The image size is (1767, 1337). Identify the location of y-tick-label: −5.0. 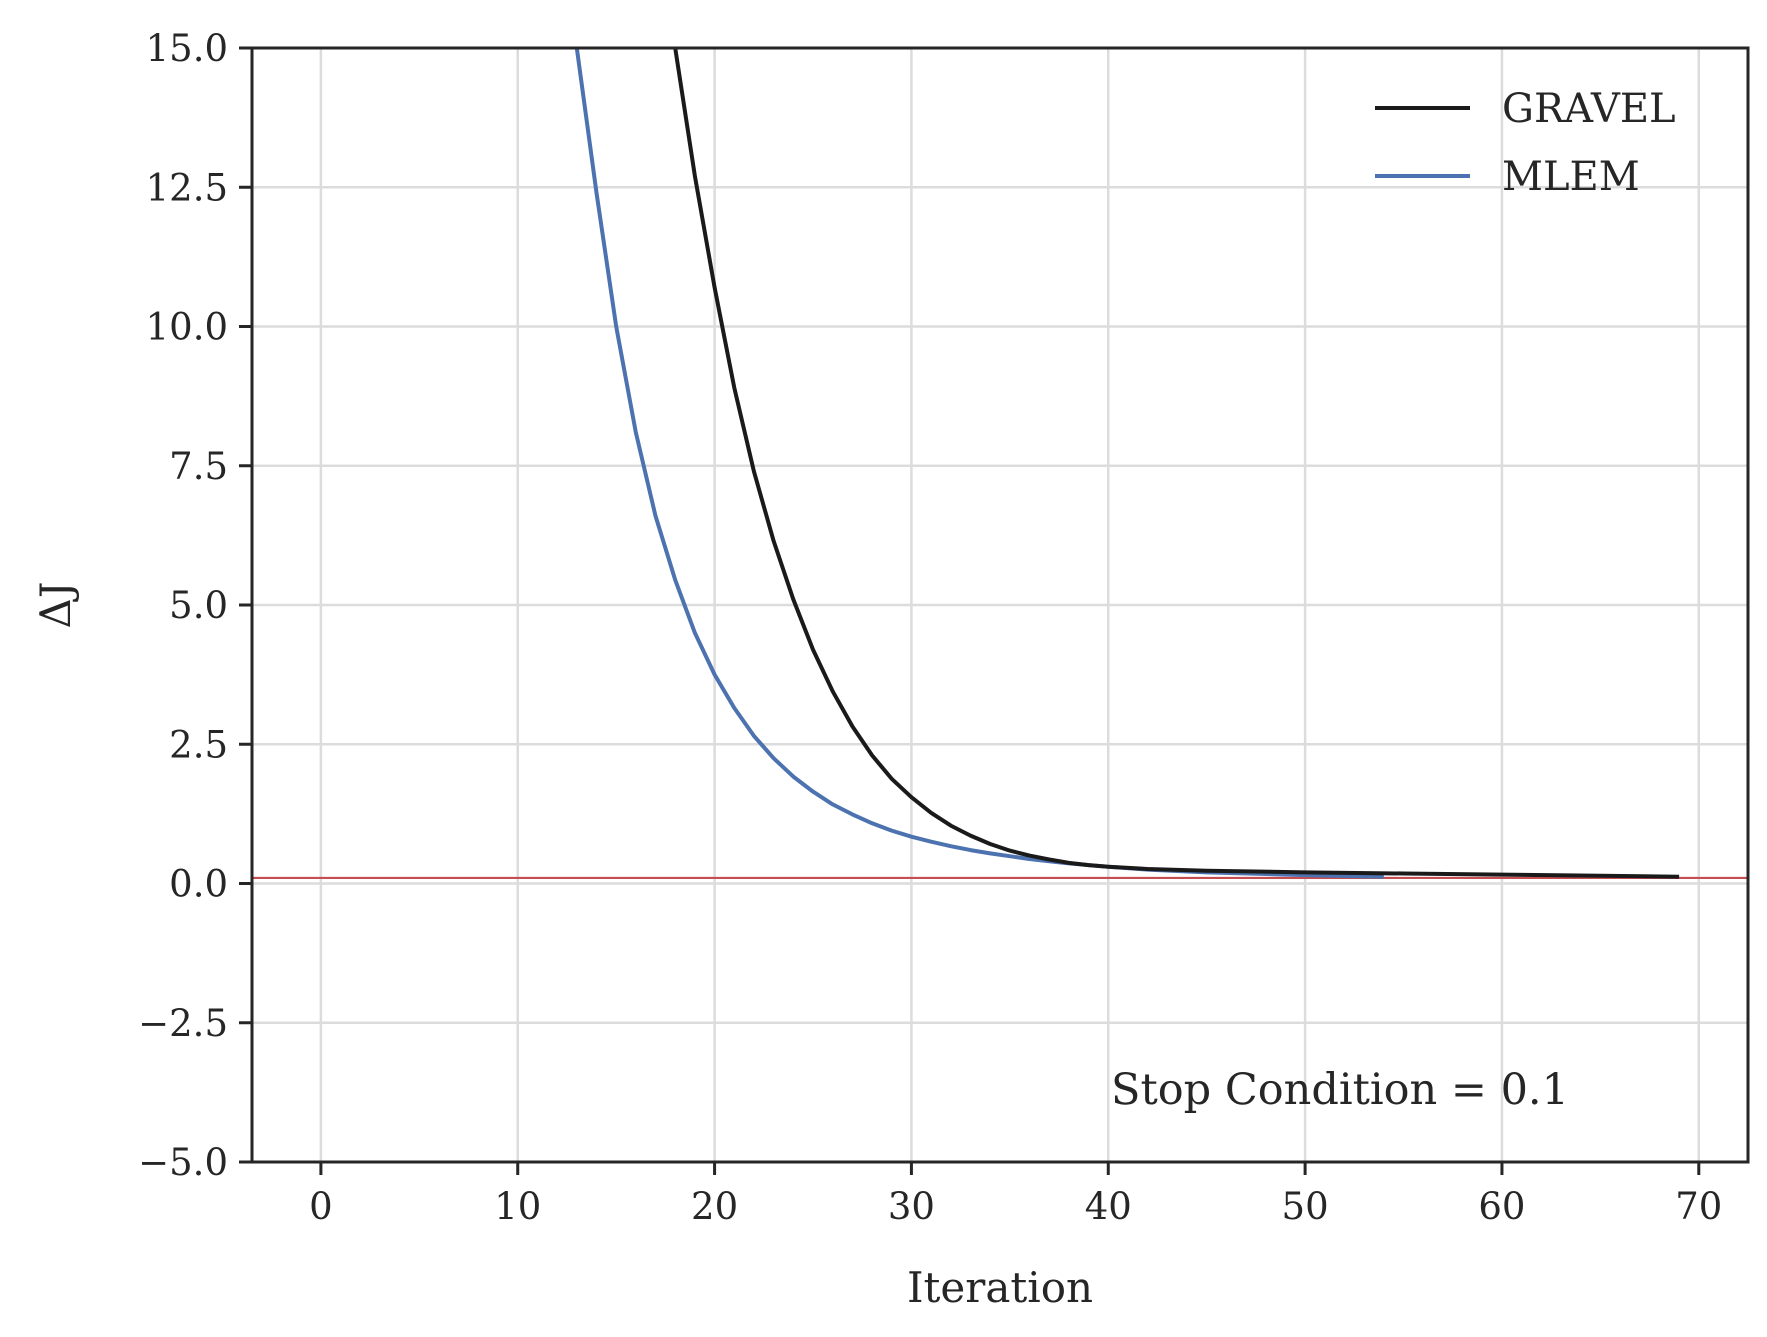
(183, 1162).